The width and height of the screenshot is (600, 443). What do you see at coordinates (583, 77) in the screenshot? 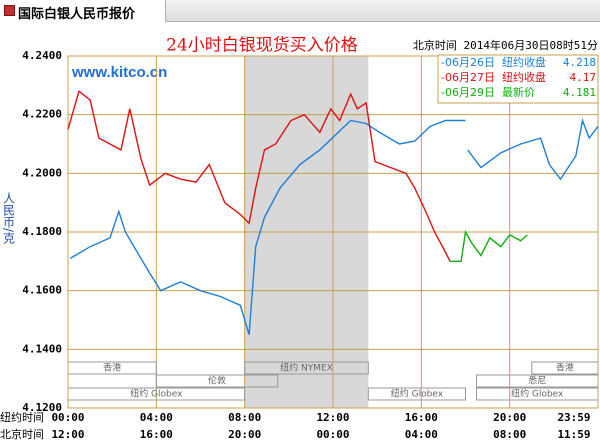
I see `legend-close: 4.17` at bounding box center [583, 77].